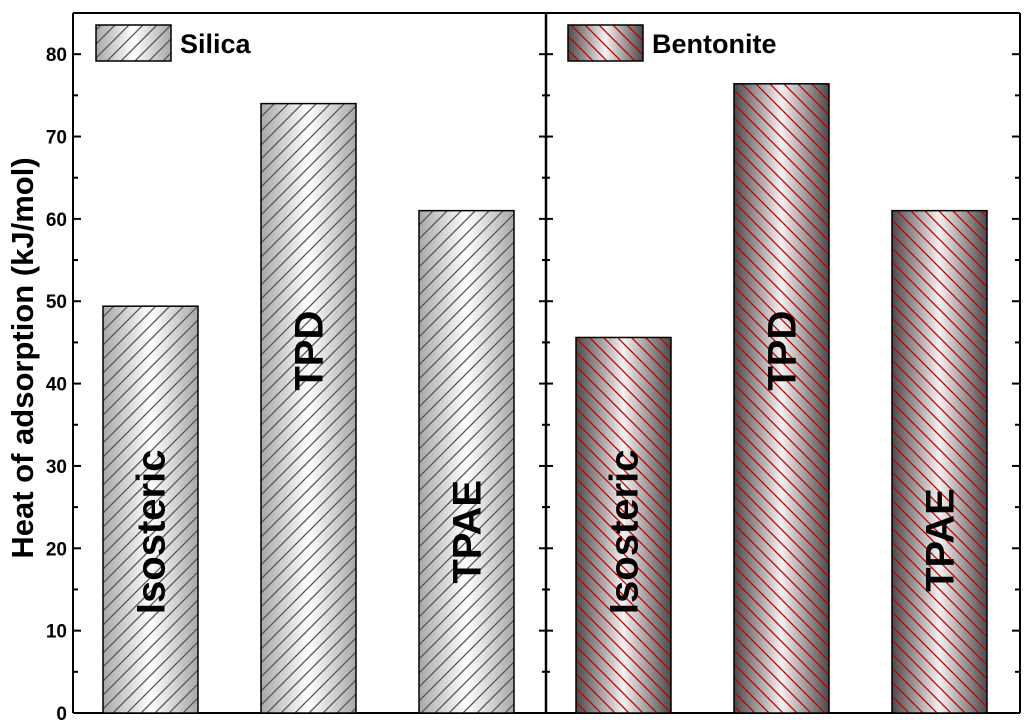 The image size is (1024, 725). What do you see at coordinates (56, 385) in the screenshot?
I see `y-tick-label: 40` at bounding box center [56, 385].